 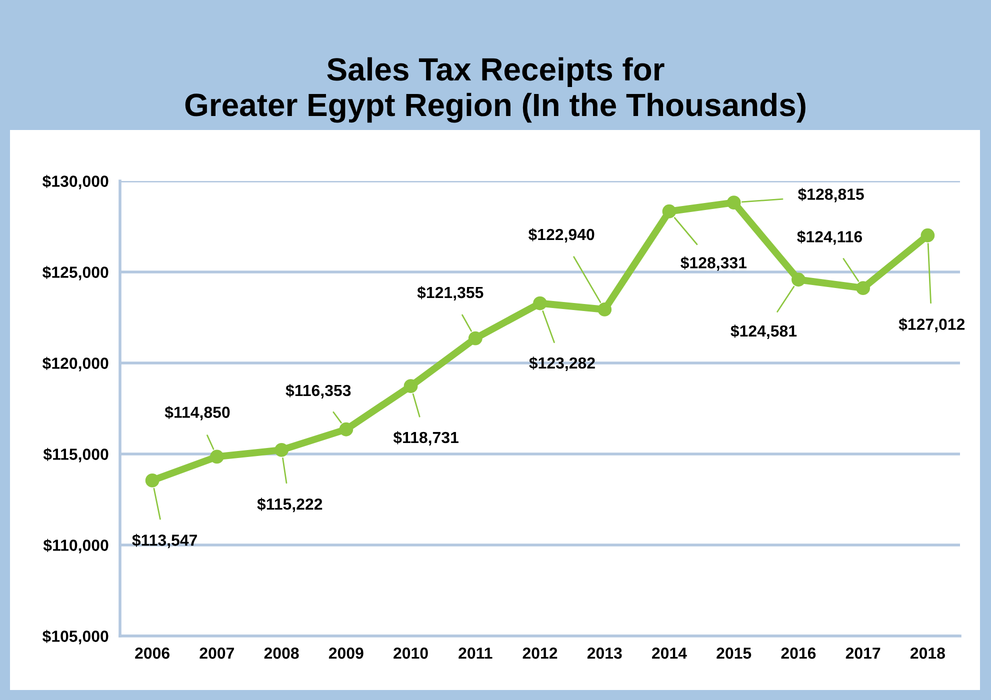 I want to click on x-tick-label: 2007, so click(x=217, y=653).